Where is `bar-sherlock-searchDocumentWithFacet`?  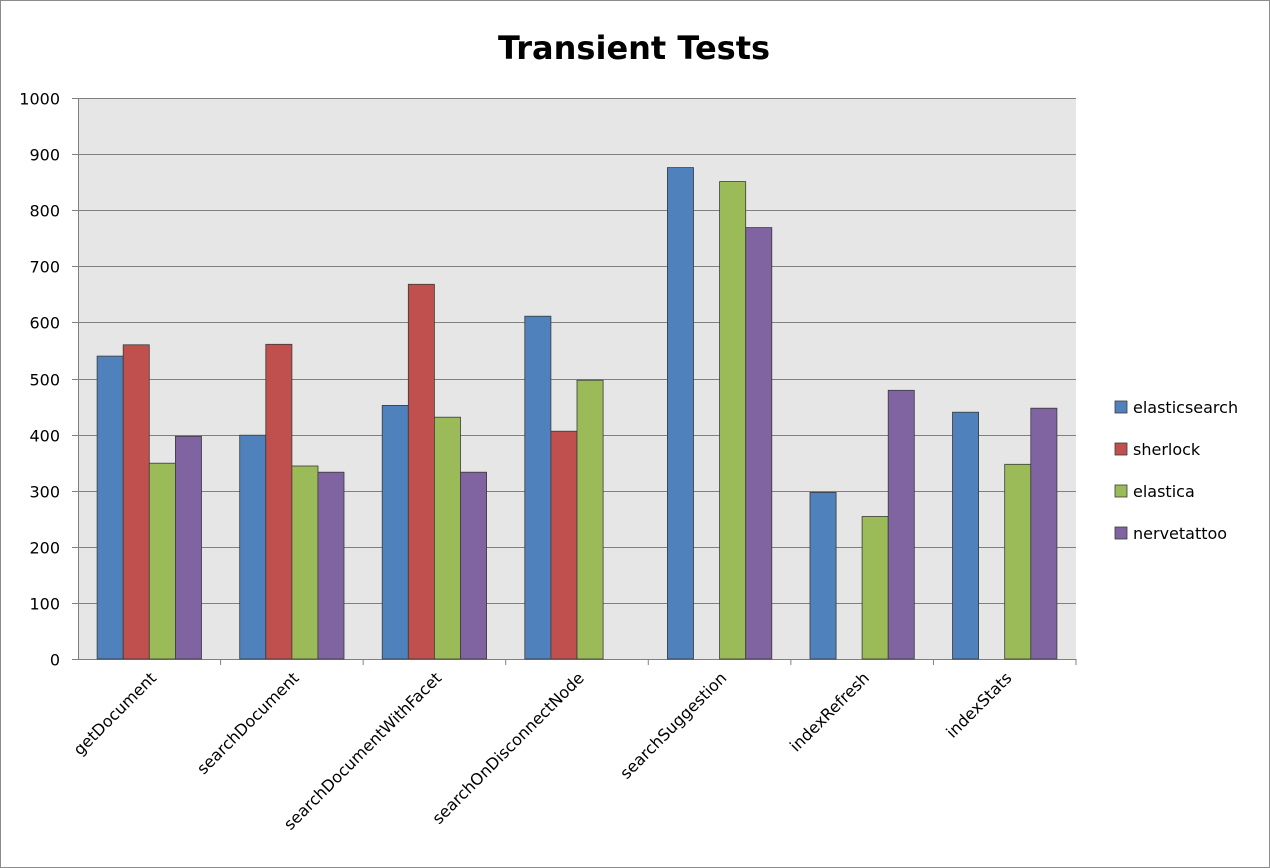
bar-sherlock-searchDocumentWithFacet is located at coordinates (421, 471).